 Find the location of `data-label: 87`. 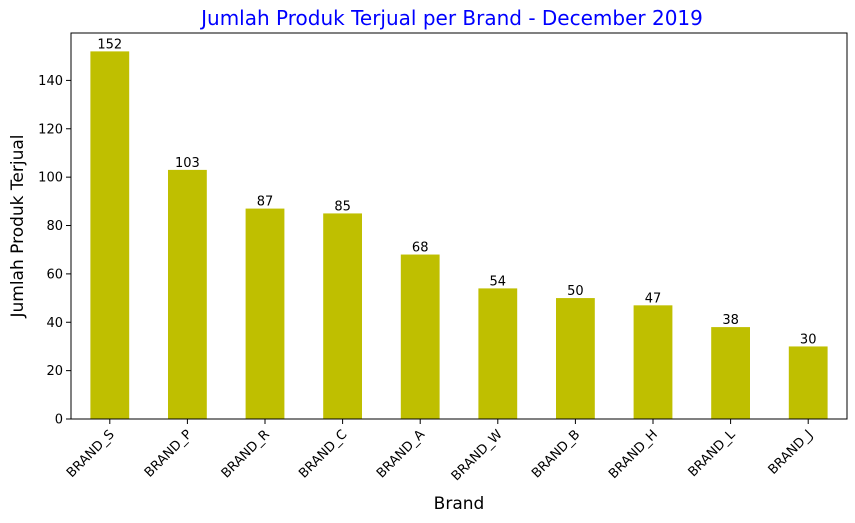

data-label: 87 is located at coordinates (265, 202).